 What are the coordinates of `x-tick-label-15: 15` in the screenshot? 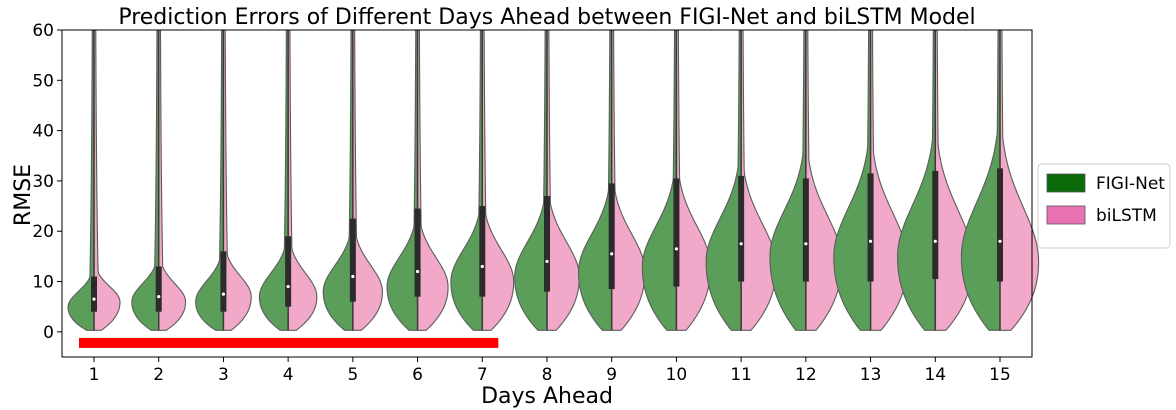 It's located at (1000, 375).